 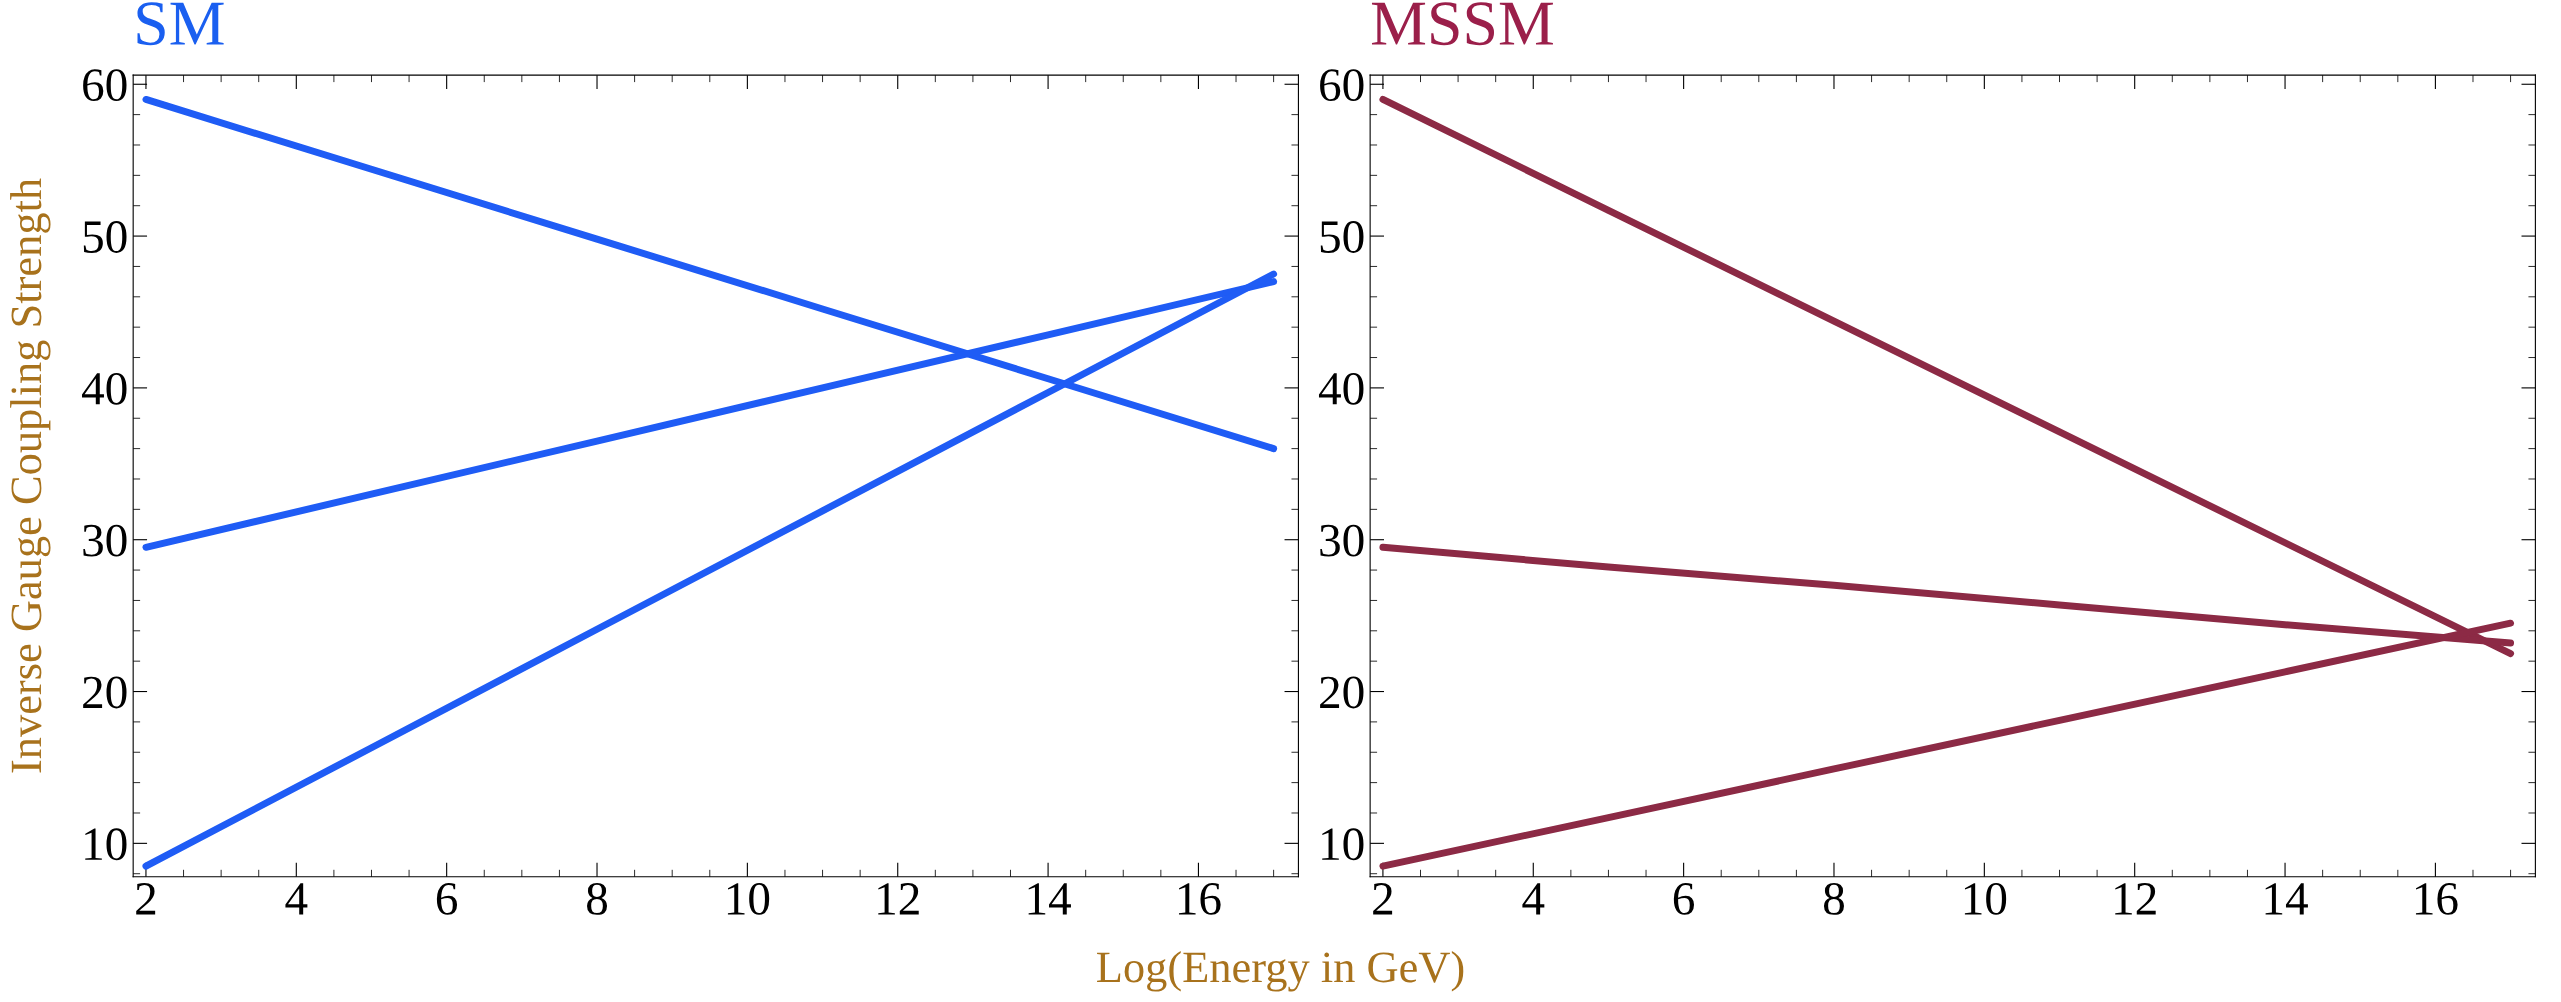 What do you see at coordinates (180, 24) in the screenshot?
I see `chart-title: SM` at bounding box center [180, 24].